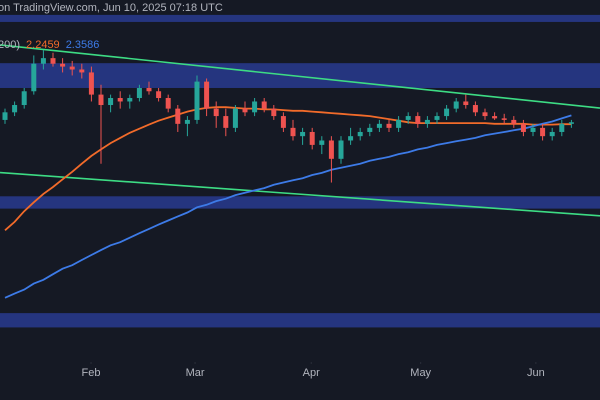 Image resolution: width=600 pixels, height=400 pixels. I want to click on legend-value: 2.3586, so click(83, 45).